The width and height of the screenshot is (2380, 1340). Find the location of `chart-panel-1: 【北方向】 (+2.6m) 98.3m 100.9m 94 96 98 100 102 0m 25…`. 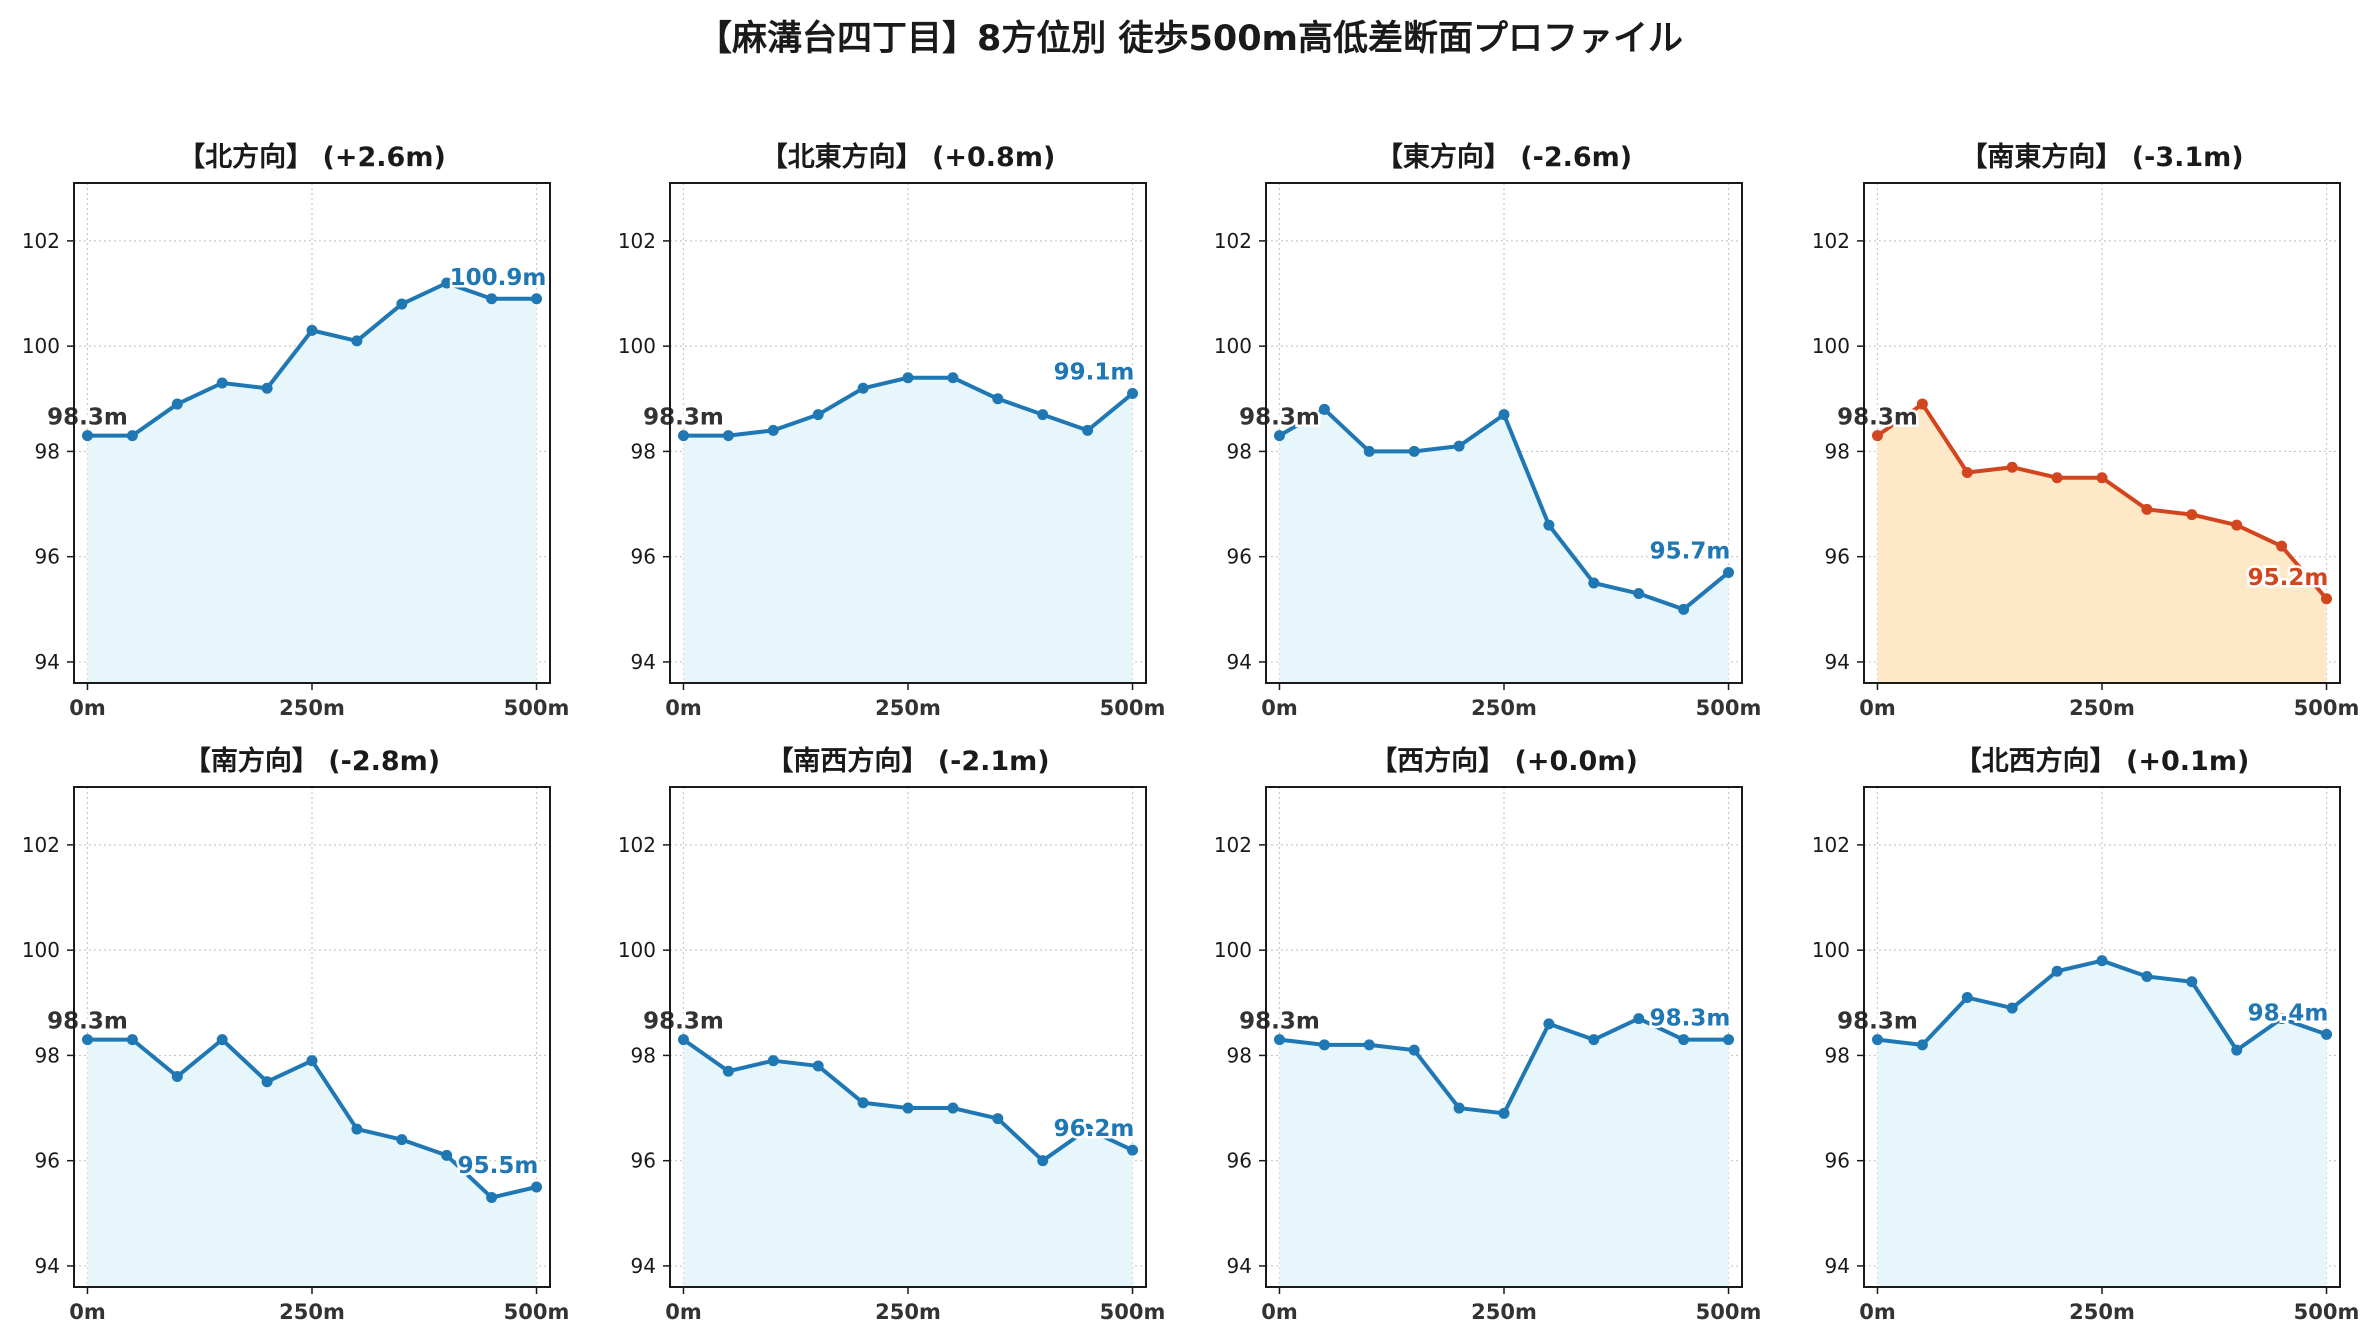

chart-panel-1: 【北方向】 (+2.6m) 98.3m 100.9m 94 96 98 100 102 0m 25… is located at coordinates (296, 430).